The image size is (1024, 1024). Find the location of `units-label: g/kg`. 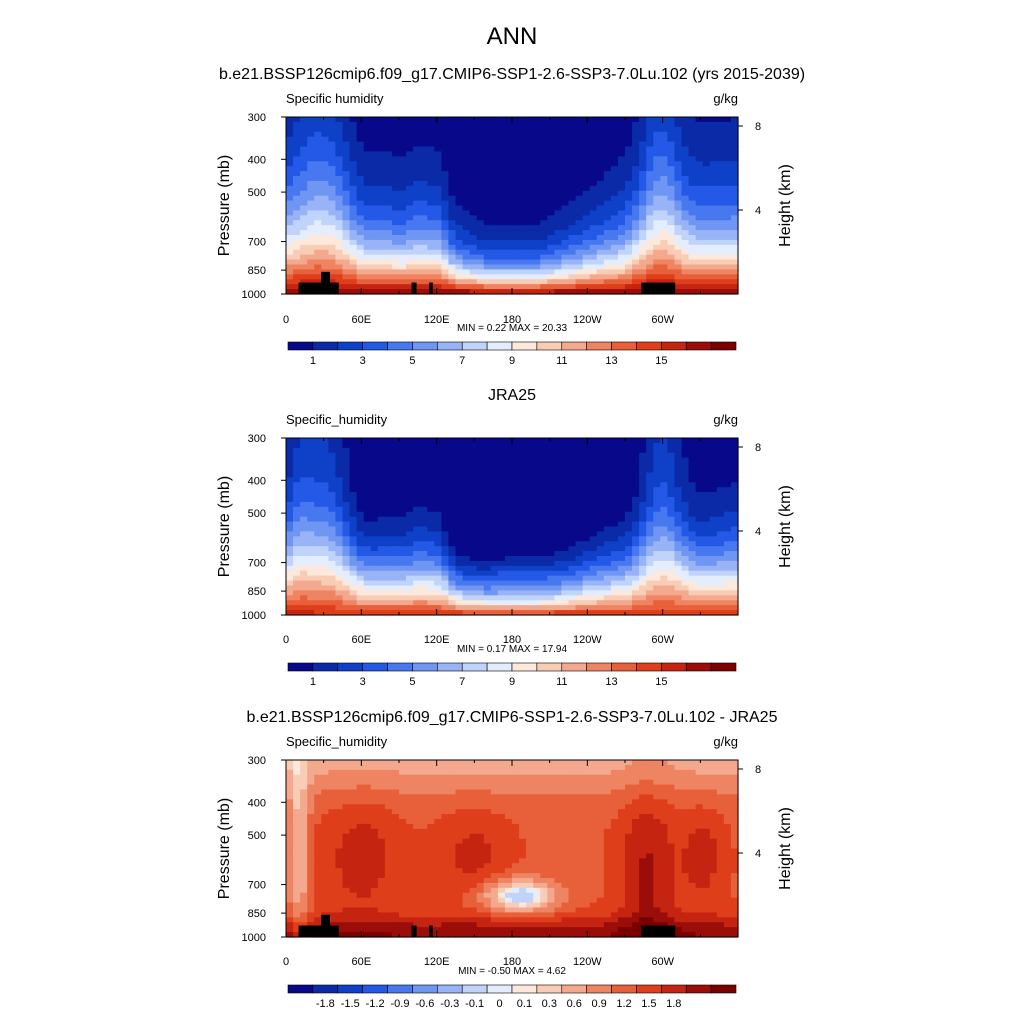

units-label: g/kg is located at coordinates (725, 98).